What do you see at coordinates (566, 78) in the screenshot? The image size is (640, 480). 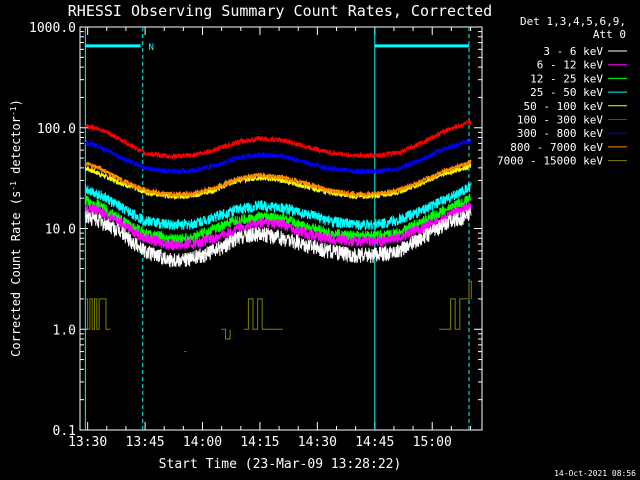 I see `legend-label: 12 - 25 keV` at bounding box center [566, 78].